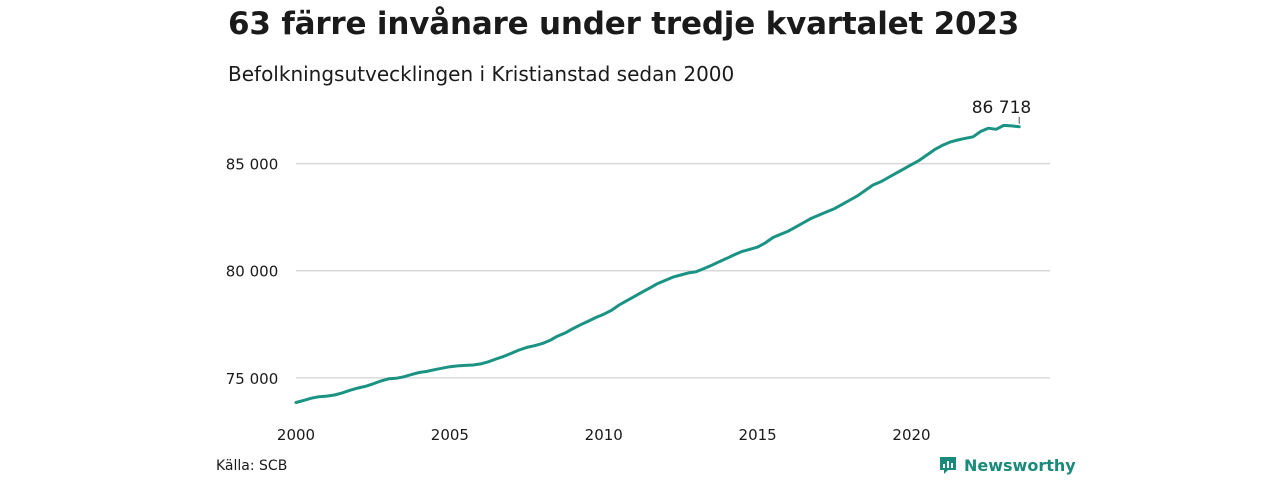 This screenshot has width=1280, height=480. I want to click on x-tick-label: 2015, so click(758, 435).